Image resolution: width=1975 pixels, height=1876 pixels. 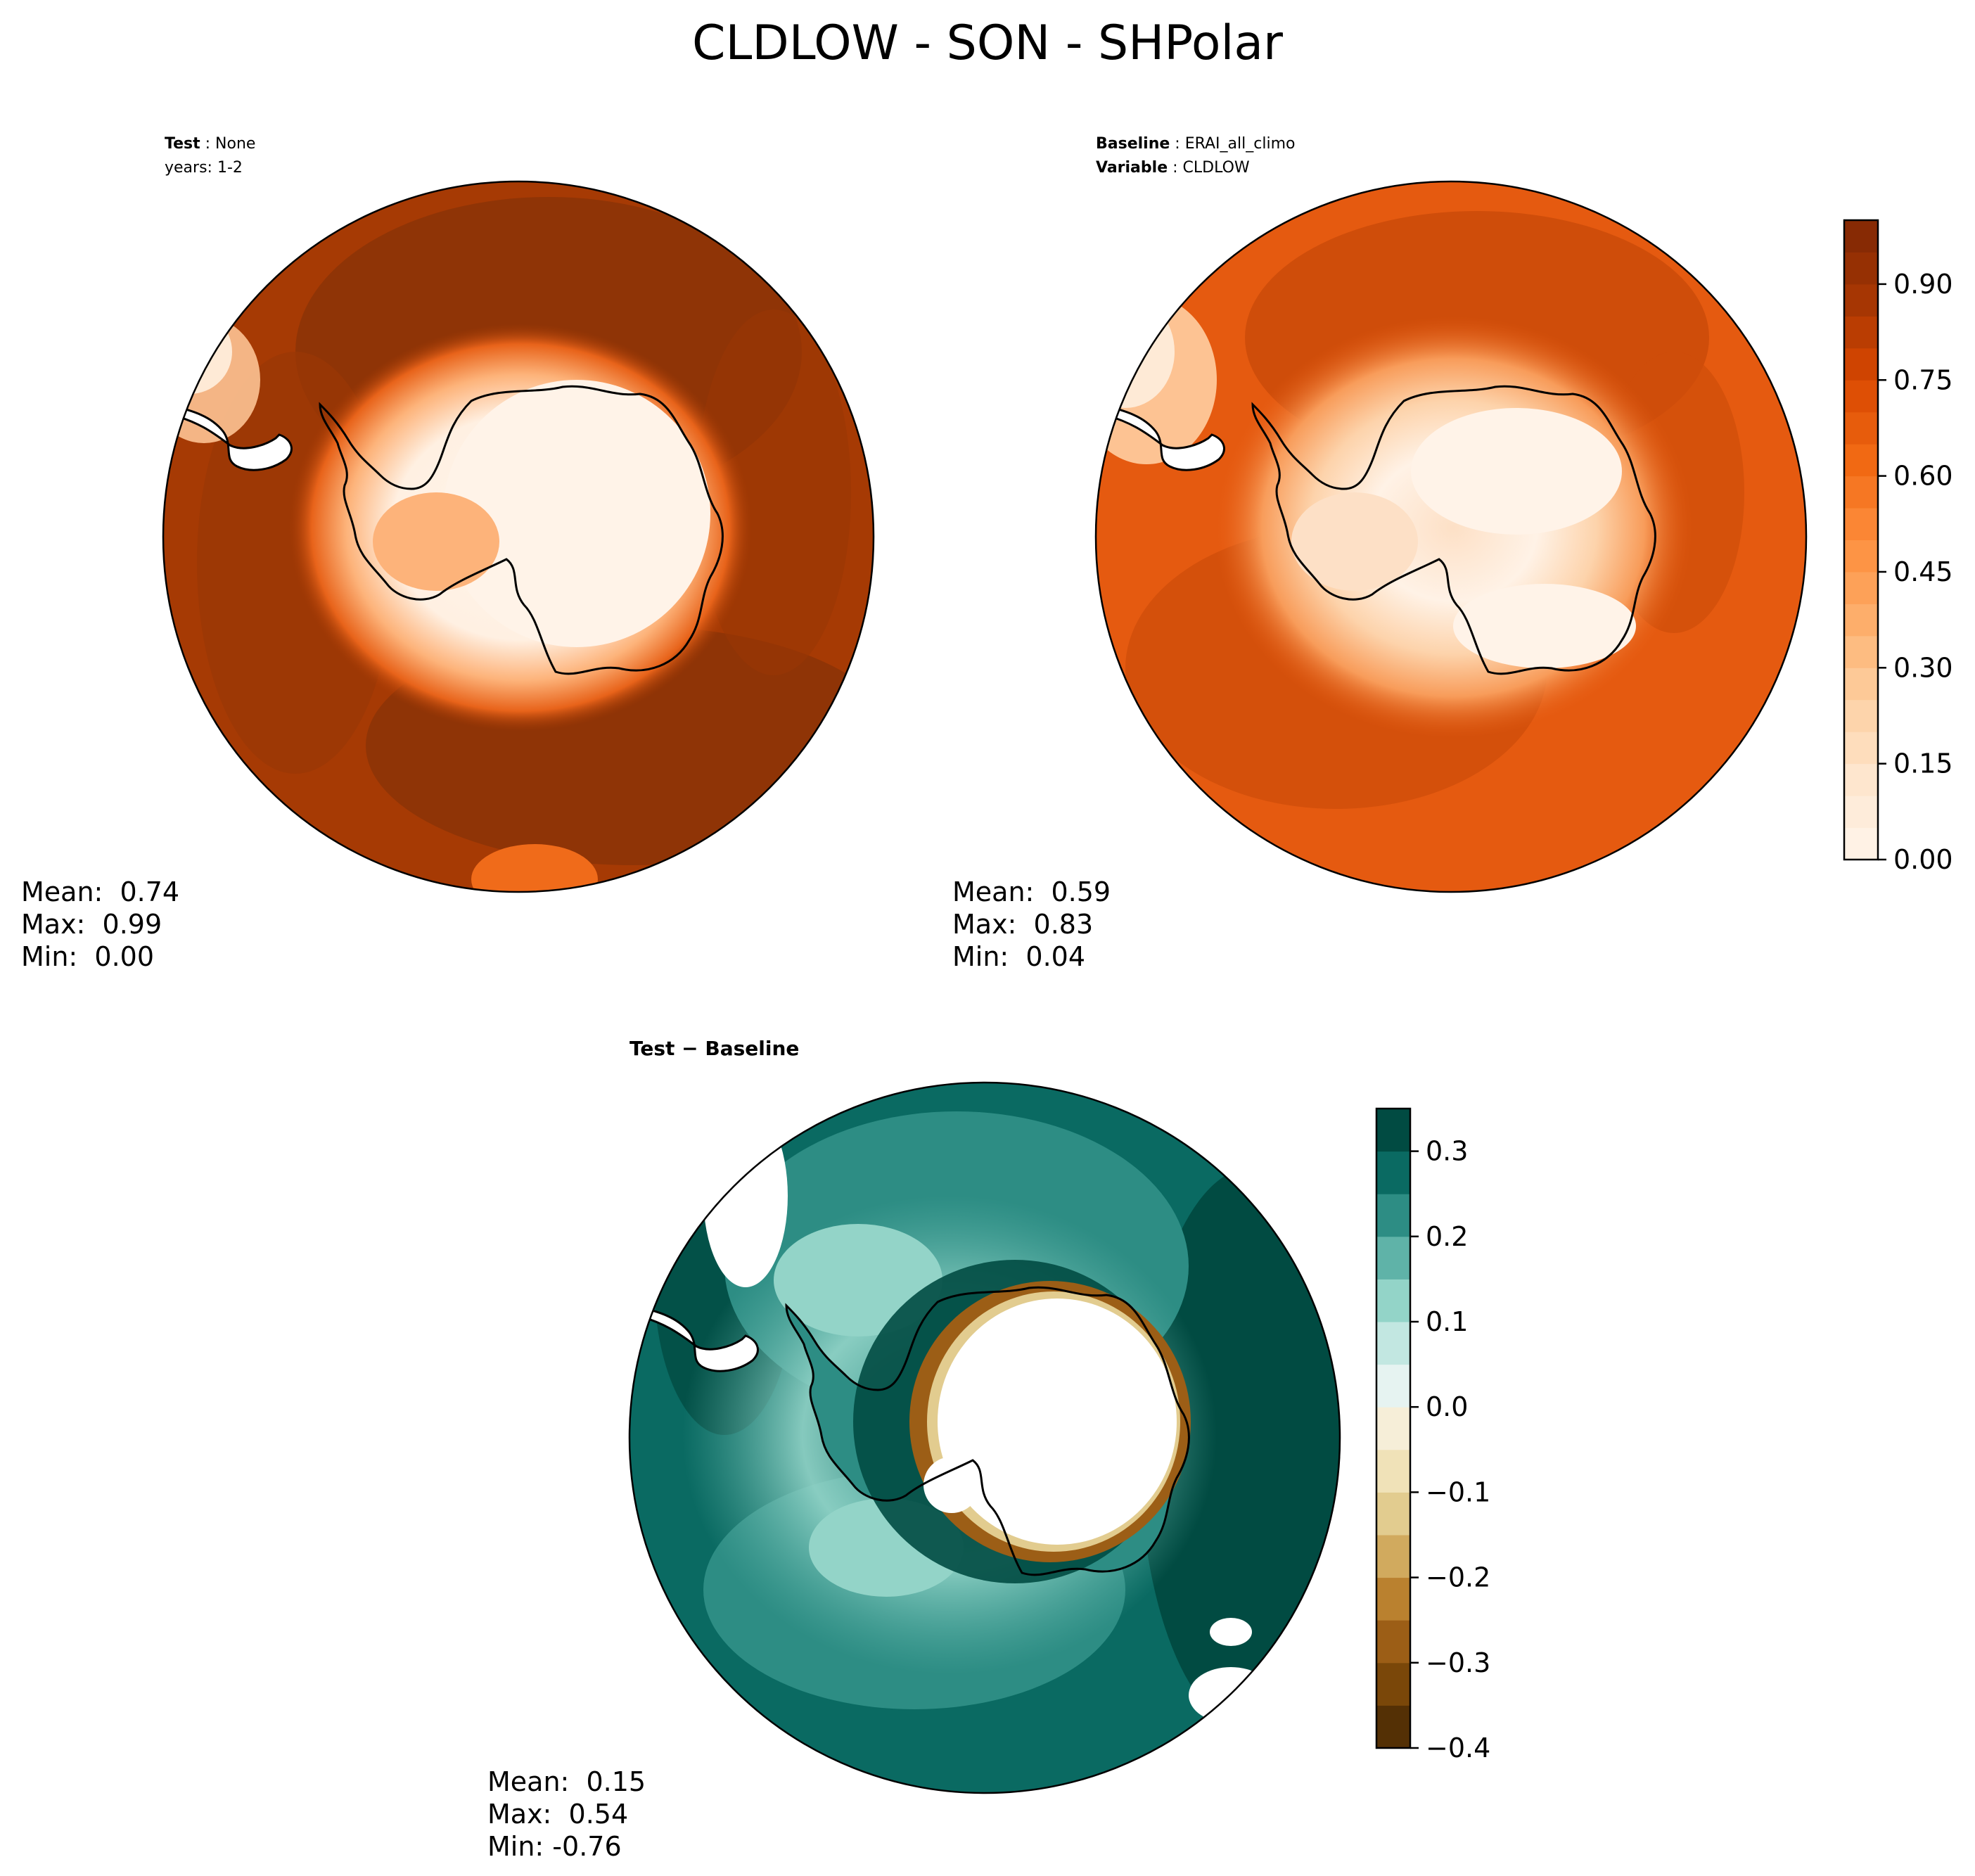 I want to click on colorbar-tick-label: 0.60, so click(x=1923, y=477).